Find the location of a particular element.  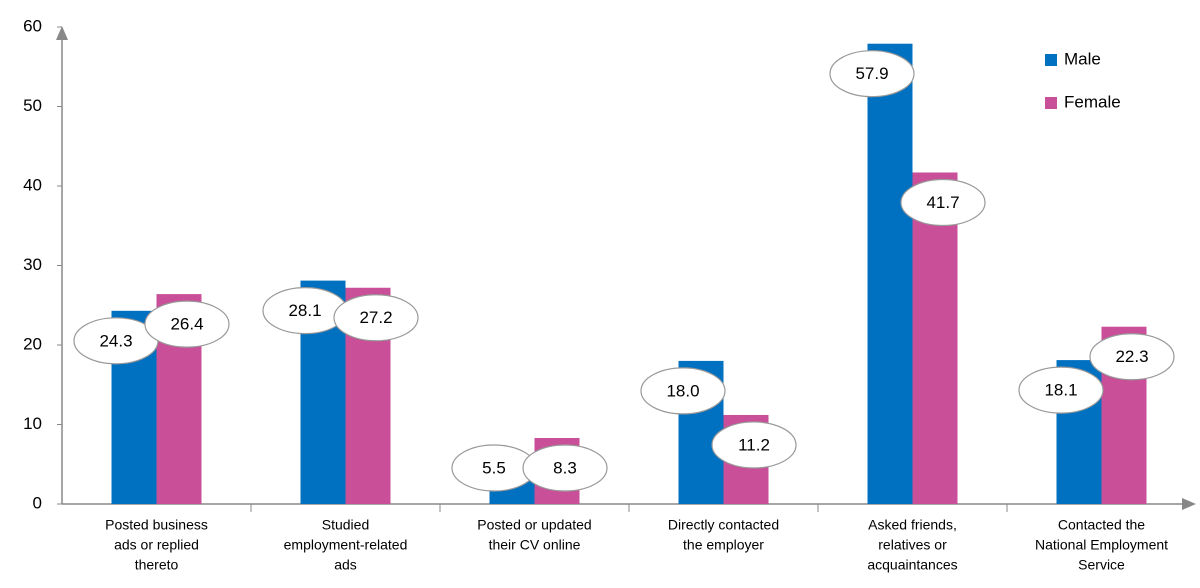

x-tick-label: Posted business is located at coordinates (156, 525).